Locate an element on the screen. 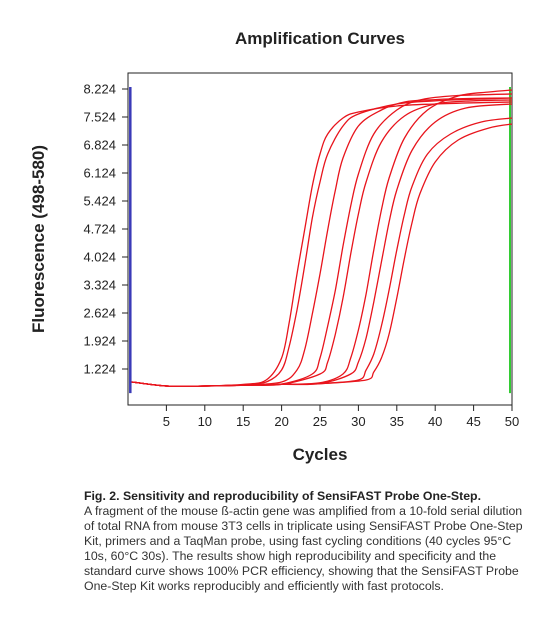 This screenshot has height=643, width=550. y-tick-label: 6.824 is located at coordinates (99, 145).